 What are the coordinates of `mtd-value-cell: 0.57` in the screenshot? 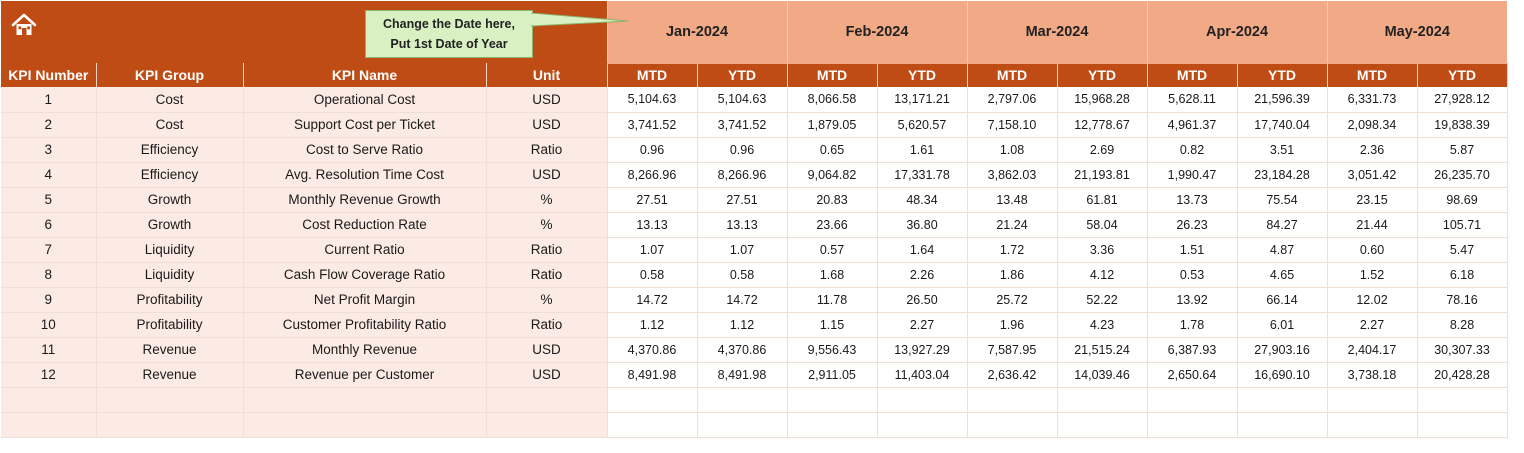 It's located at (832, 250).